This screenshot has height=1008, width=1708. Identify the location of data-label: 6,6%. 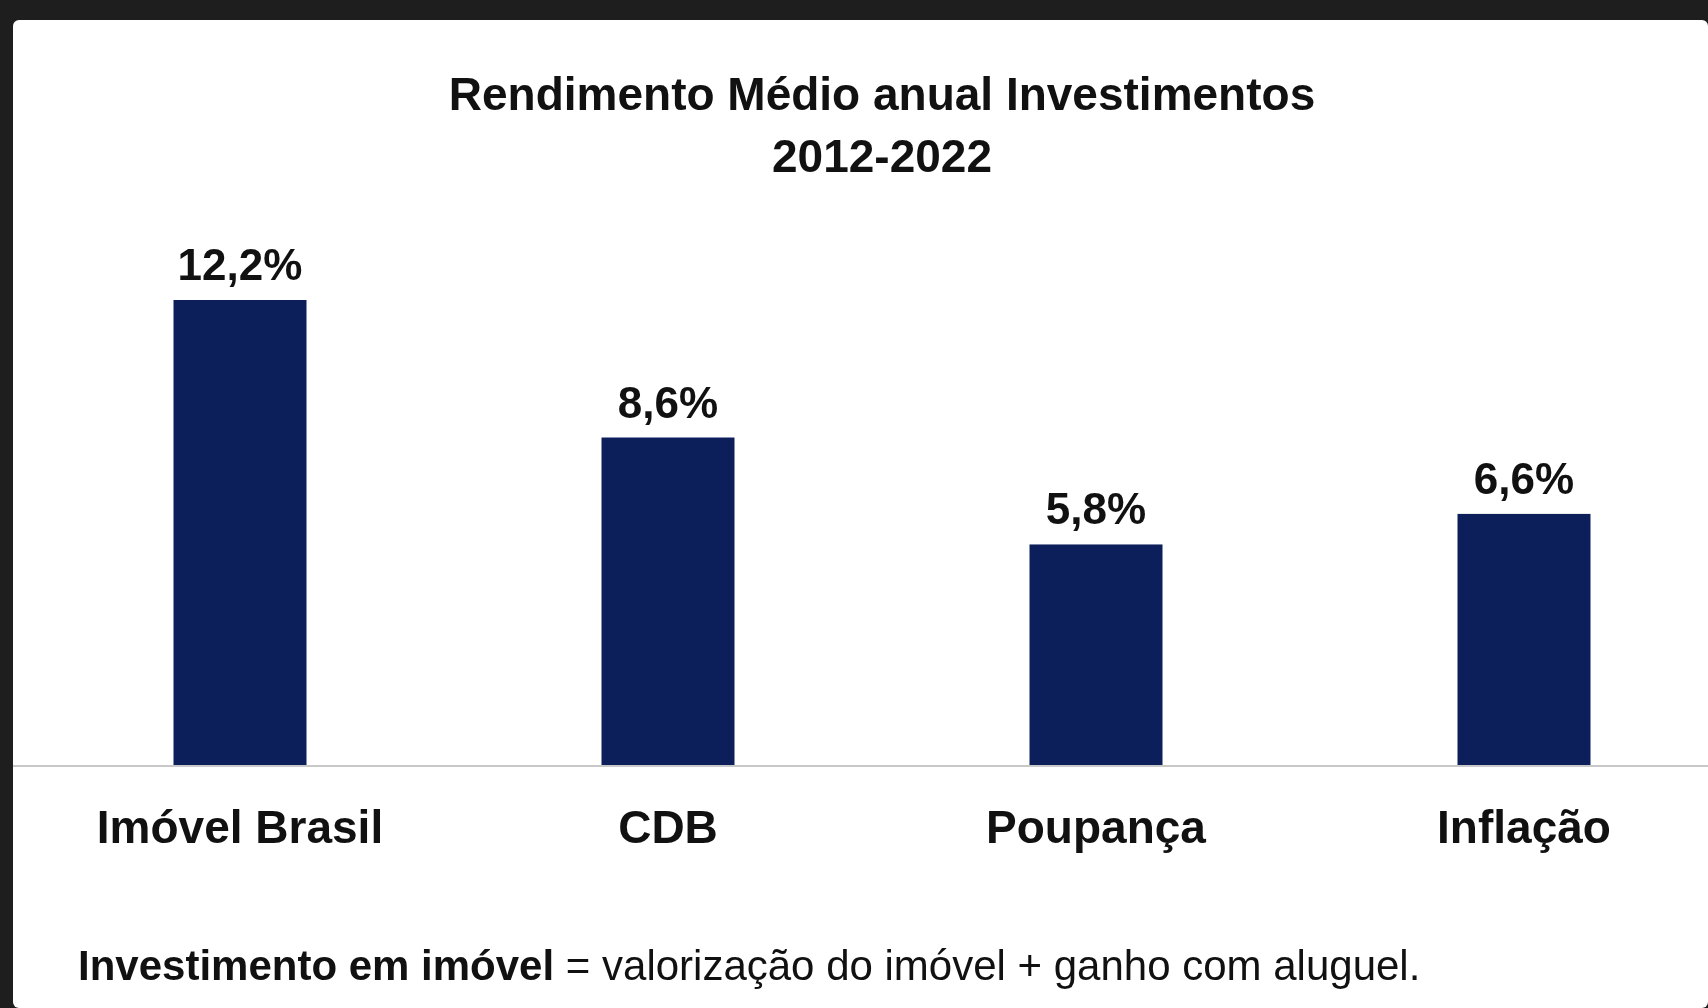
(1524, 478).